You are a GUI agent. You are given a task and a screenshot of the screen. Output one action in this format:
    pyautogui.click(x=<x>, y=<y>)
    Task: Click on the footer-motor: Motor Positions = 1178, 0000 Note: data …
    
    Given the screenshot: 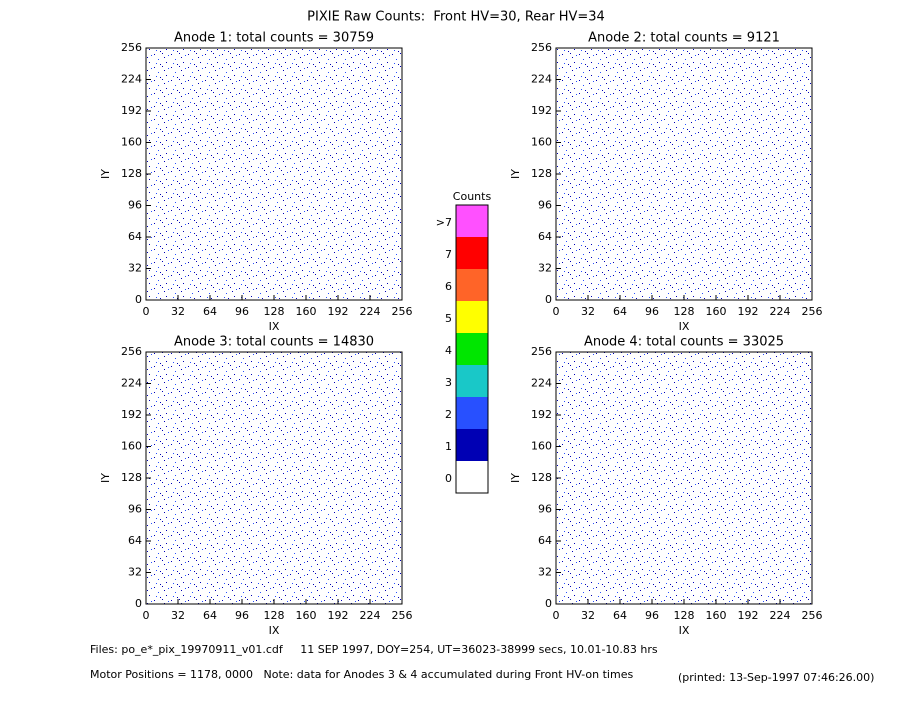 What is the action you would take?
    pyautogui.click(x=361, y=674)
    